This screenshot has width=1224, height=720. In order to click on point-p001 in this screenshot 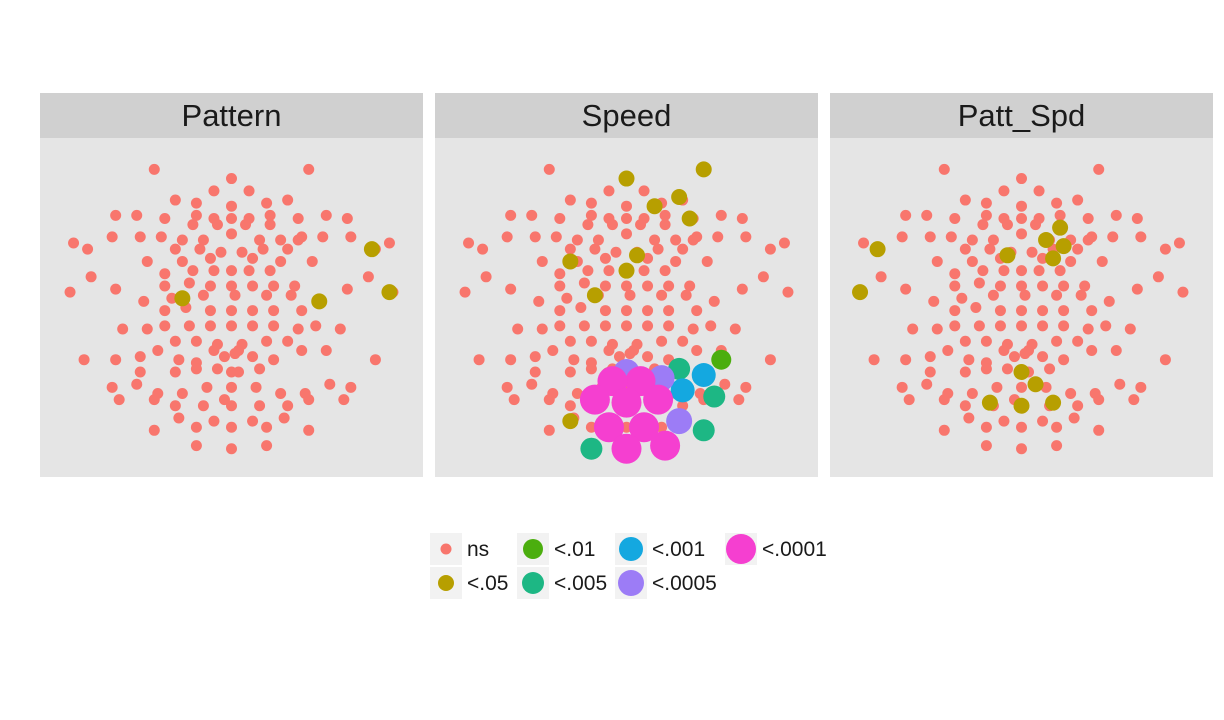, I will do `click(682, 390)`.